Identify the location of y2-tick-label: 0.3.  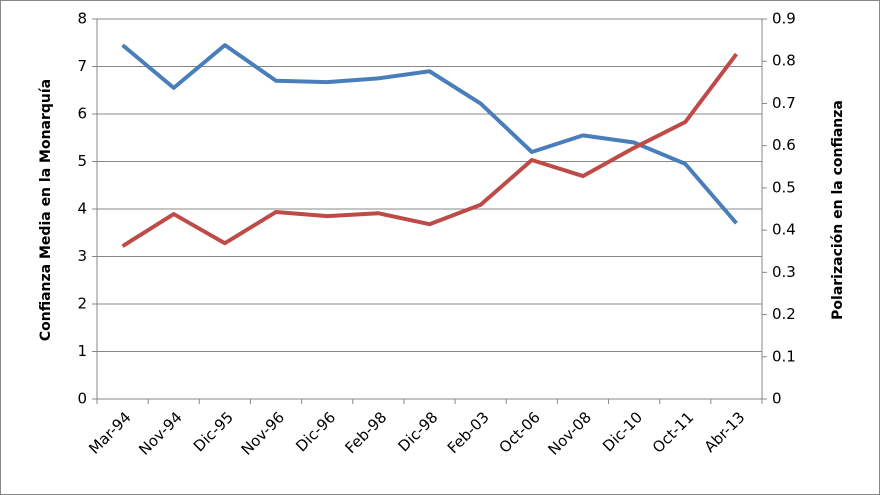
(784, 272).